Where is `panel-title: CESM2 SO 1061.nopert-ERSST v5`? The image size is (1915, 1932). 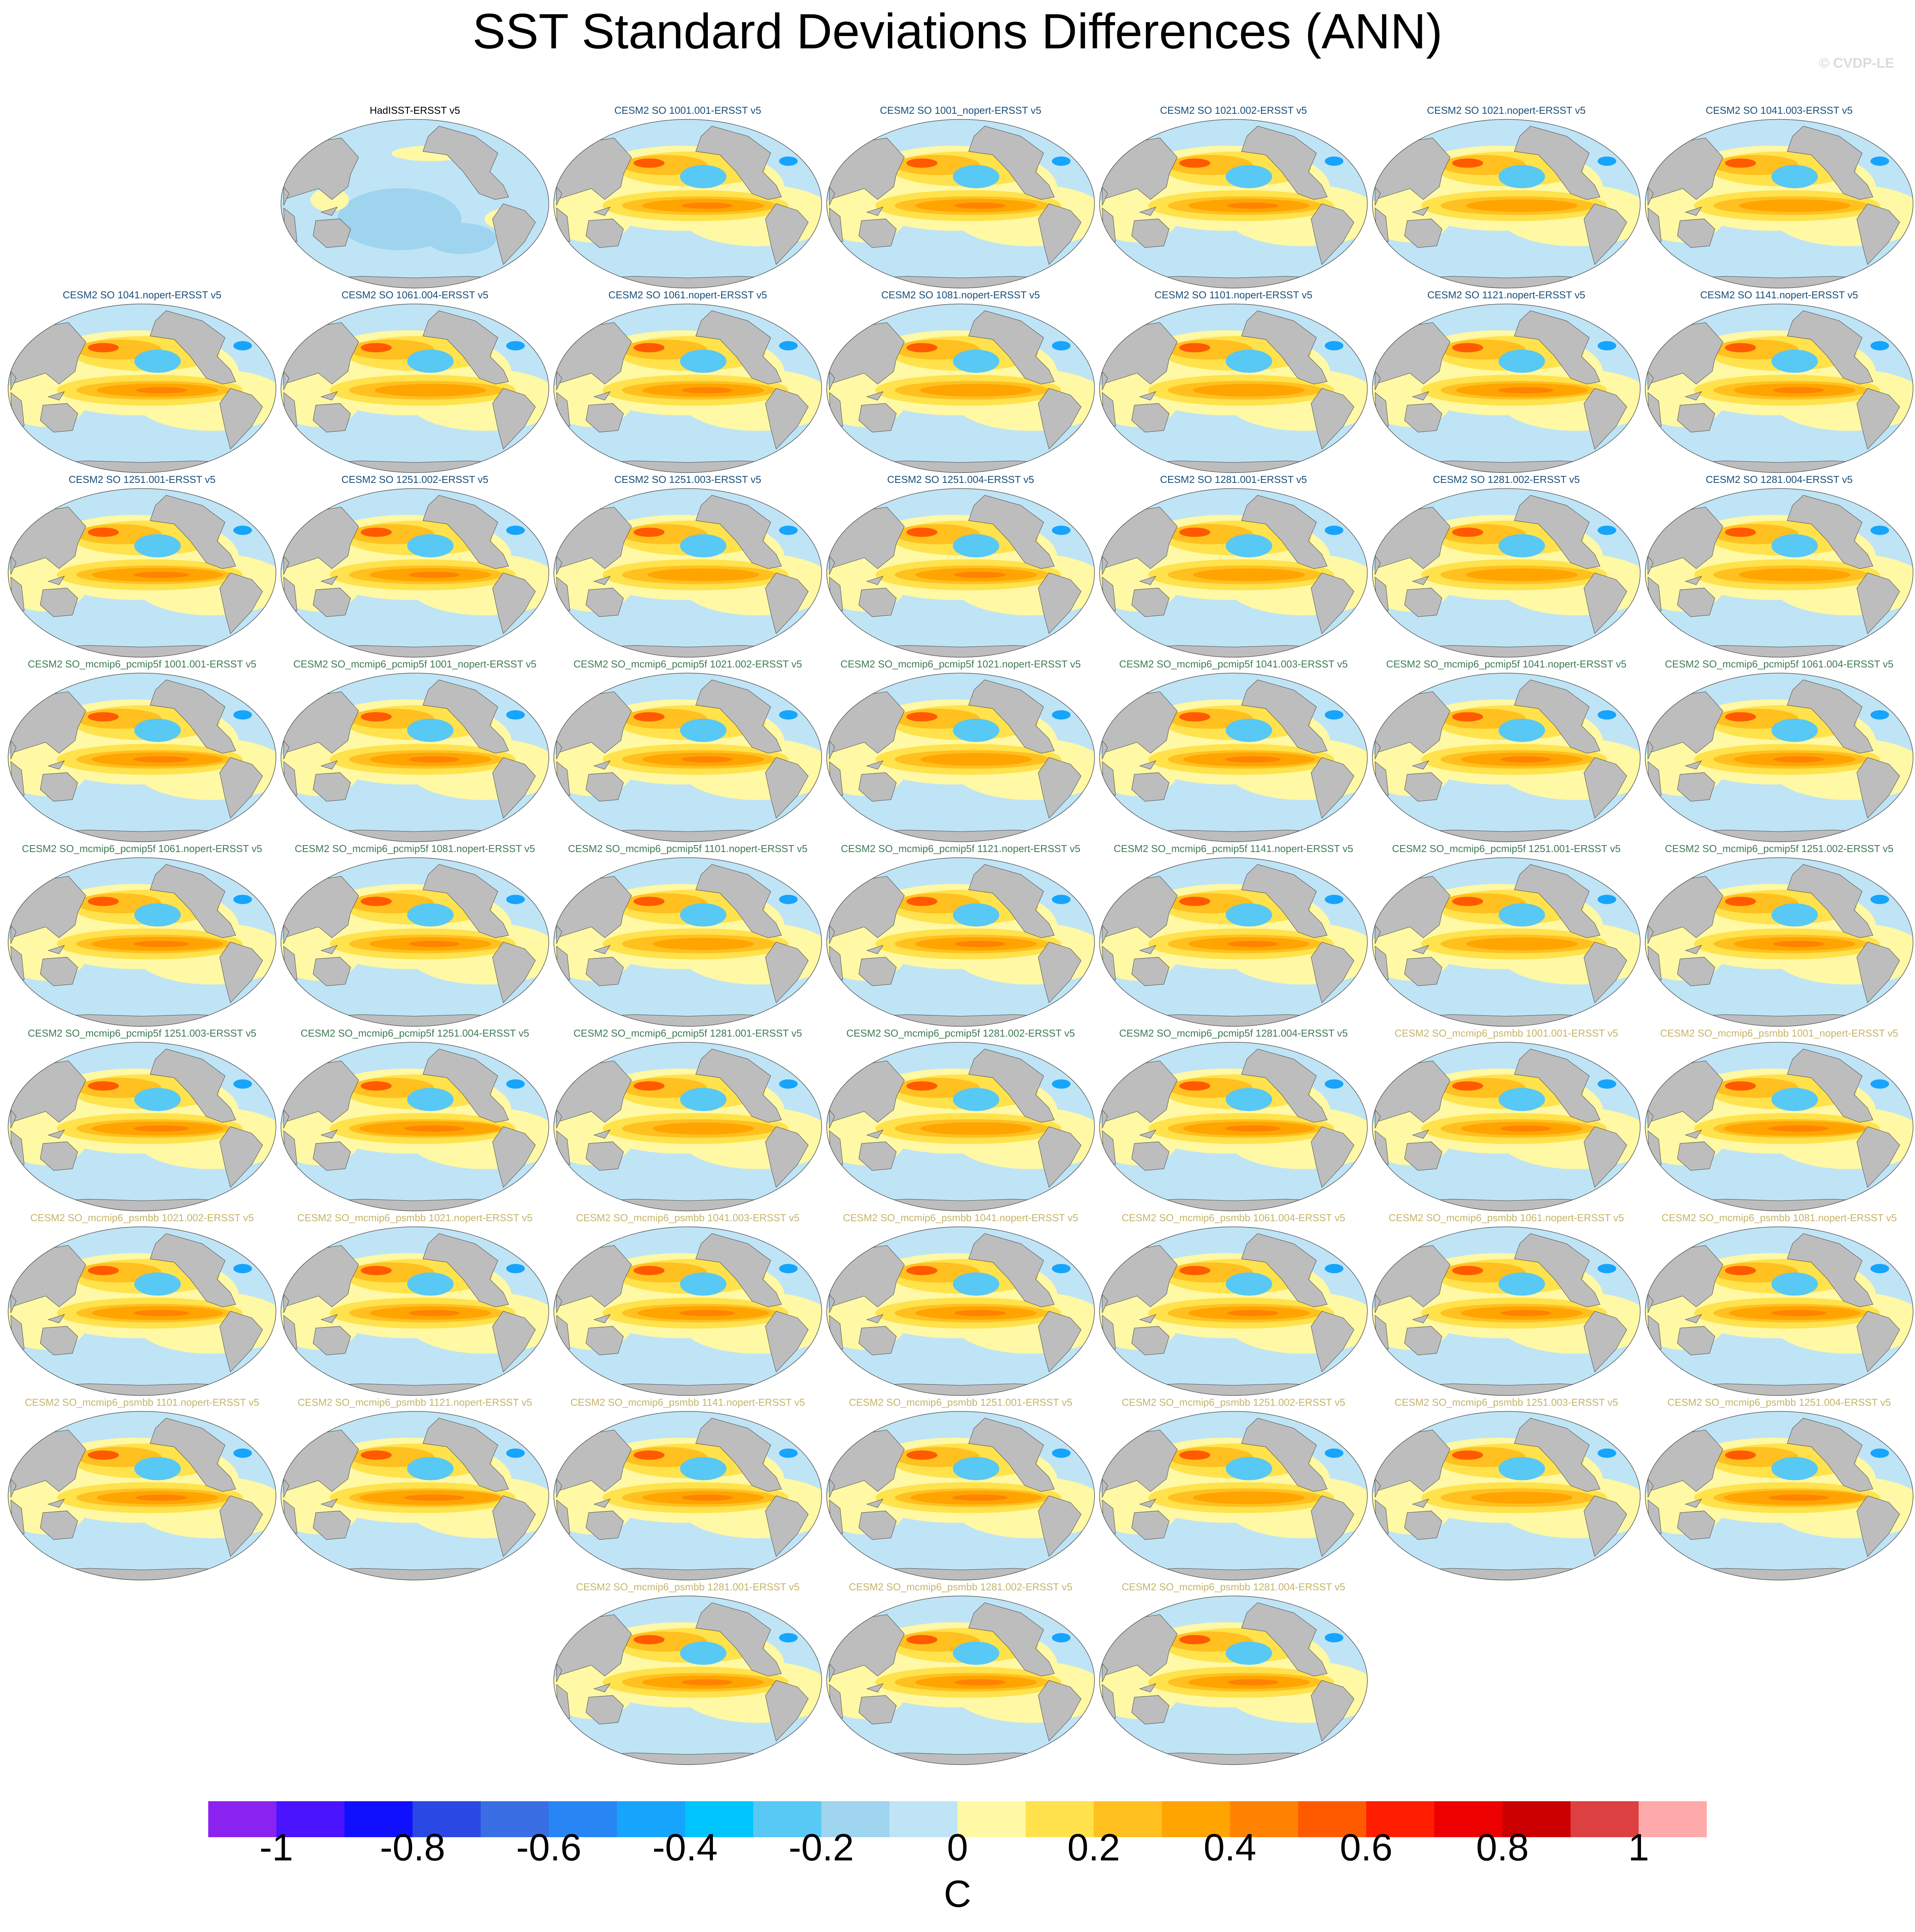
panel-title: CESM2 SO 1061.nopert-ERSST v5 is located at coordinates (687, 295).